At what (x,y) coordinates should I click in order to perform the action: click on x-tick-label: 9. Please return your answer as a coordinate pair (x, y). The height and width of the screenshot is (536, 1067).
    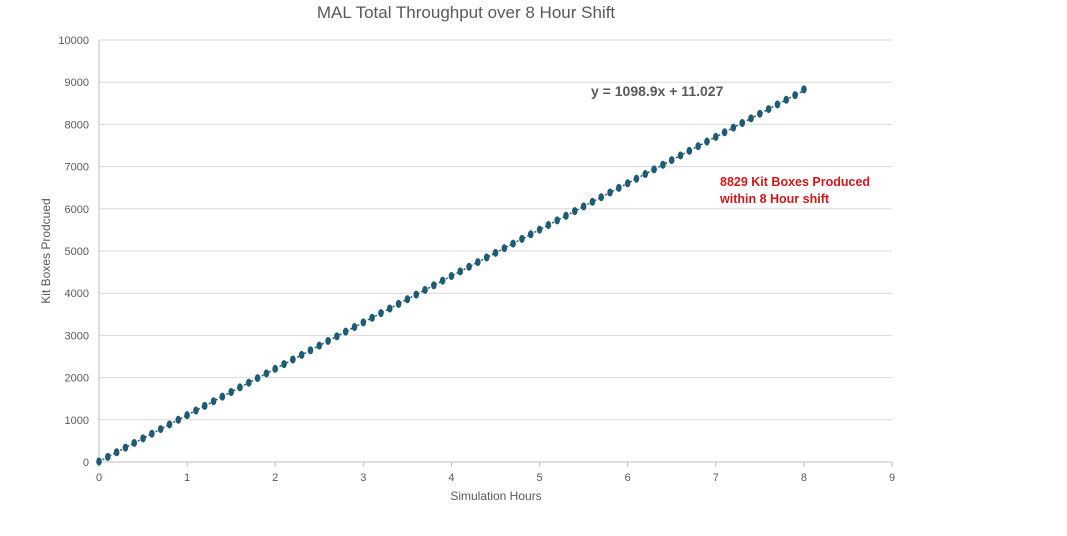
    Looking at the image, I should click on (892, 478).